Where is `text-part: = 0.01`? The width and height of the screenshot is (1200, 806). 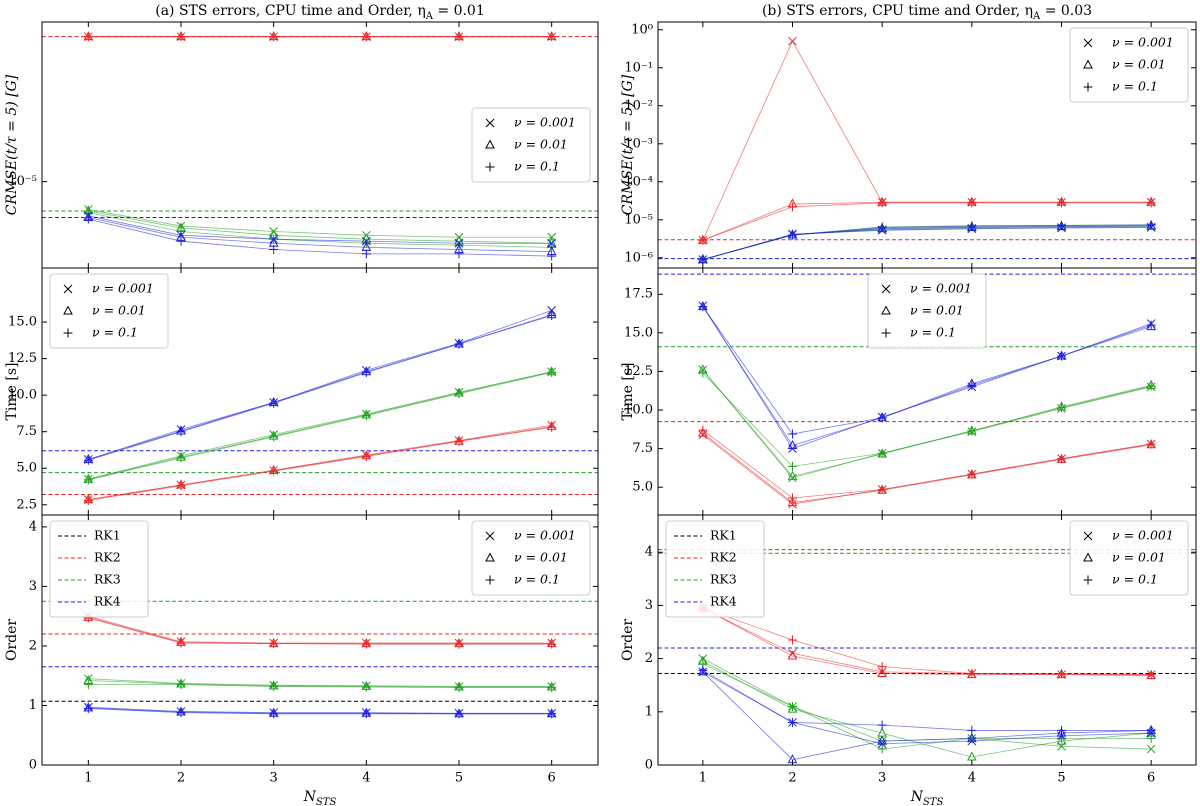
text-part: = 0.01 is located at coordinates (459, 11).